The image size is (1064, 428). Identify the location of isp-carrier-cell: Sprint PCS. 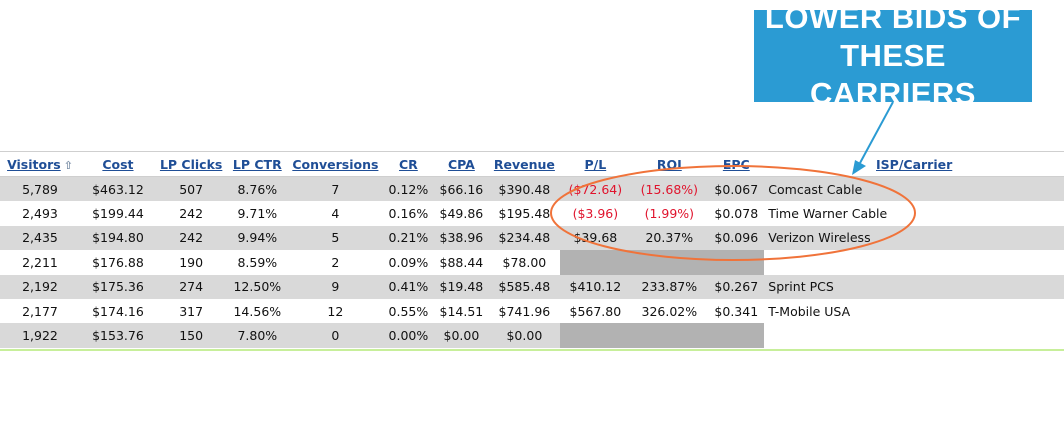
(914, 286).